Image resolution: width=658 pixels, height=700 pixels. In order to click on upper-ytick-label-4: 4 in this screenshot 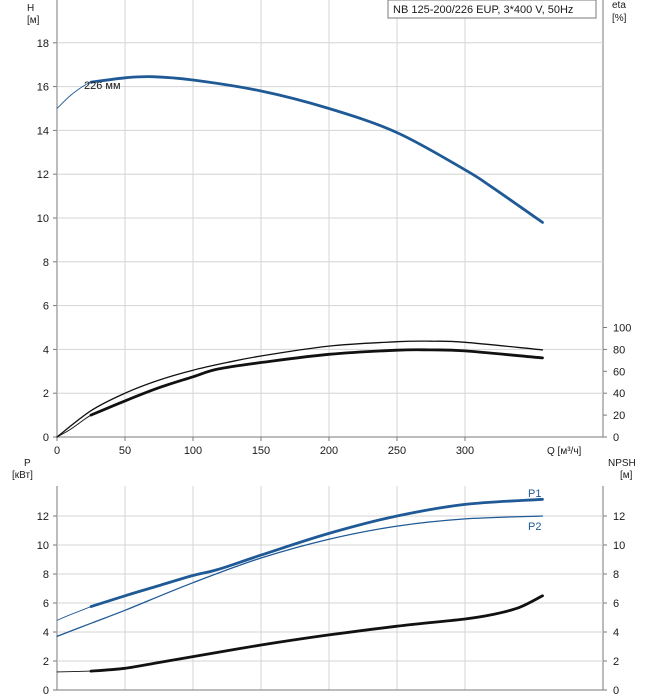, I will do `click(46, 350)`.